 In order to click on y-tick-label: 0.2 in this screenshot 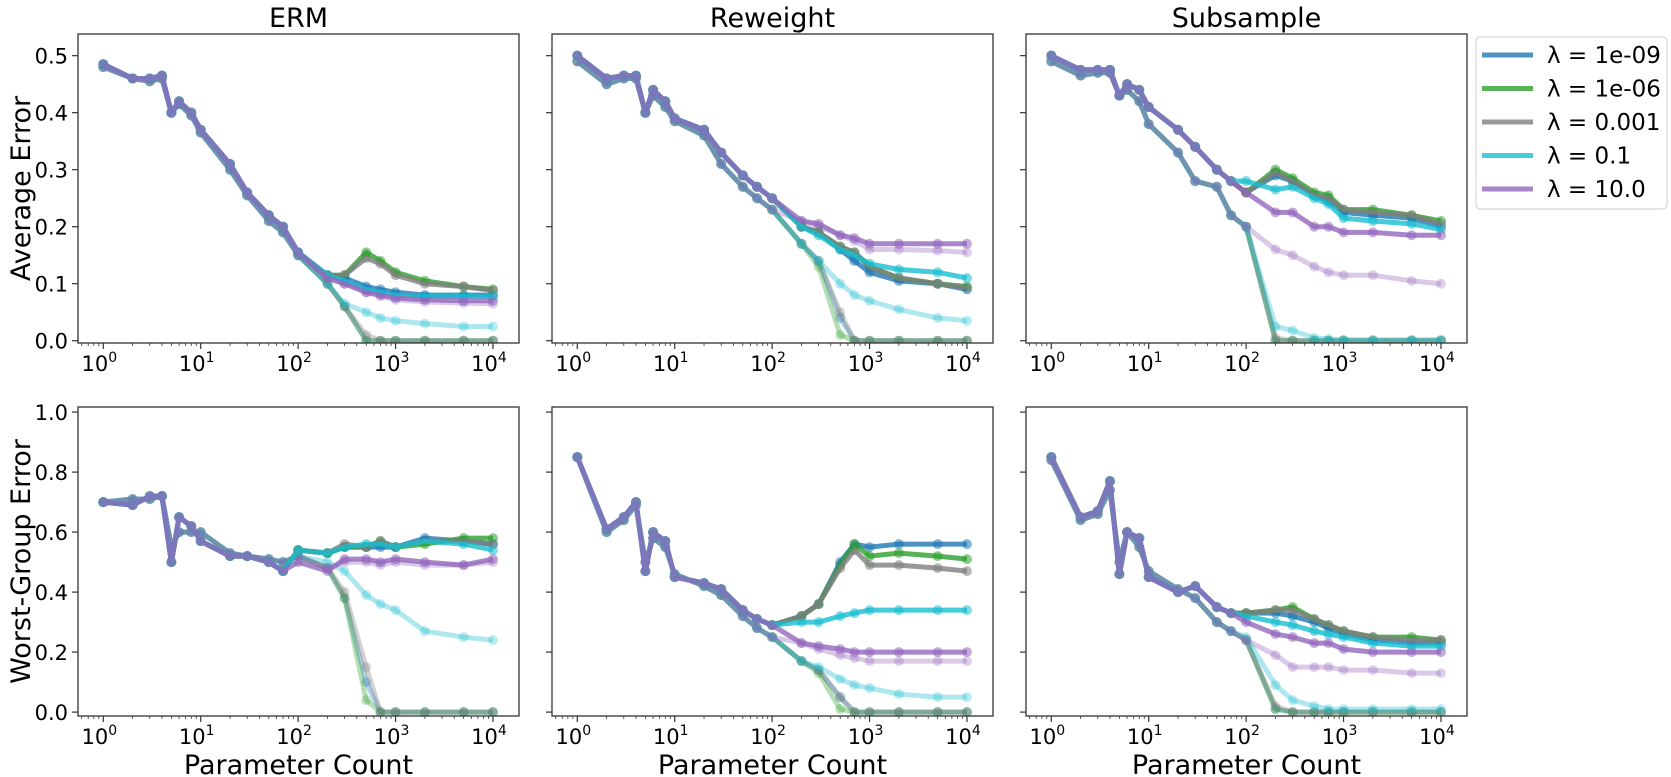, I will do `click(51, 653)`.